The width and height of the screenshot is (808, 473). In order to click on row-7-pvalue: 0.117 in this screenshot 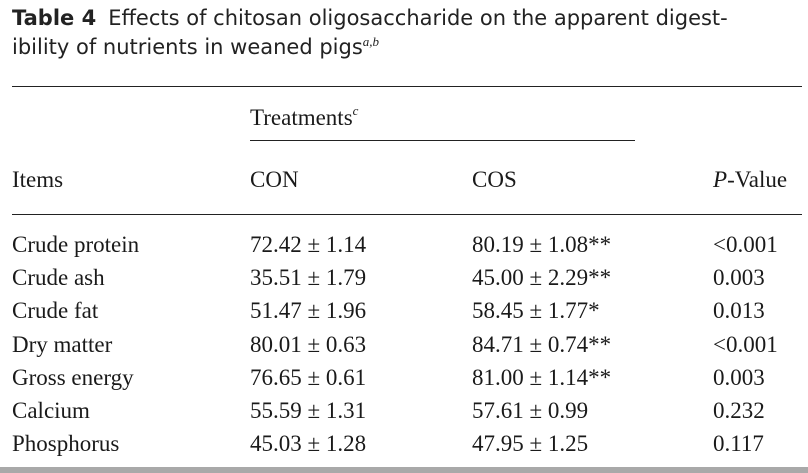, I will do `click(738, 443)`.